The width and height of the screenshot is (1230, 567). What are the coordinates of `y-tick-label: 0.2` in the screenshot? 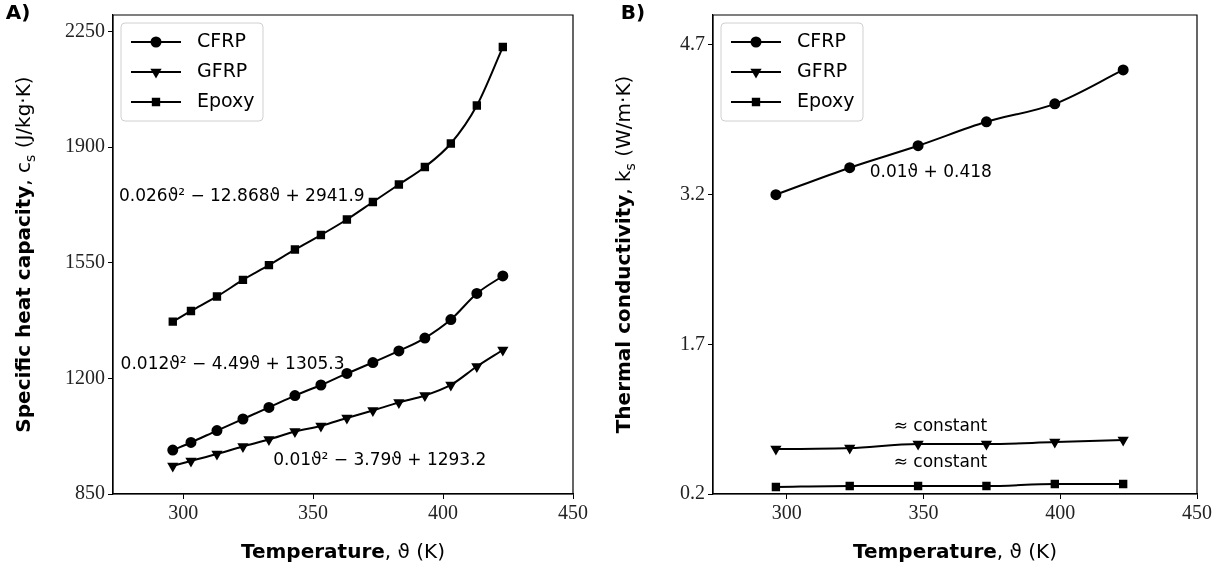 It's located at (692, 492).